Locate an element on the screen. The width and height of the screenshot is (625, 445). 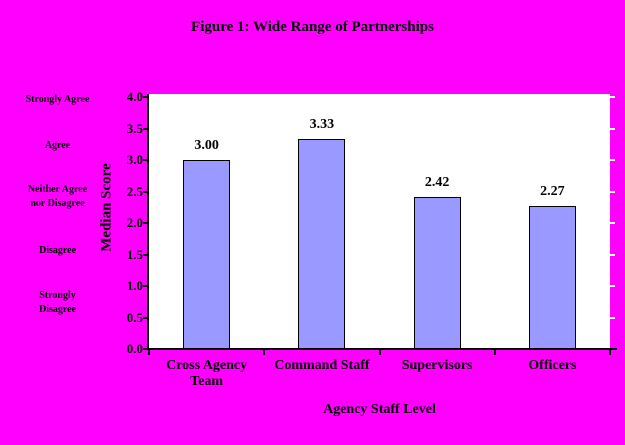
x-category-label-line: Command Staff is located at coordinates (322, 365).